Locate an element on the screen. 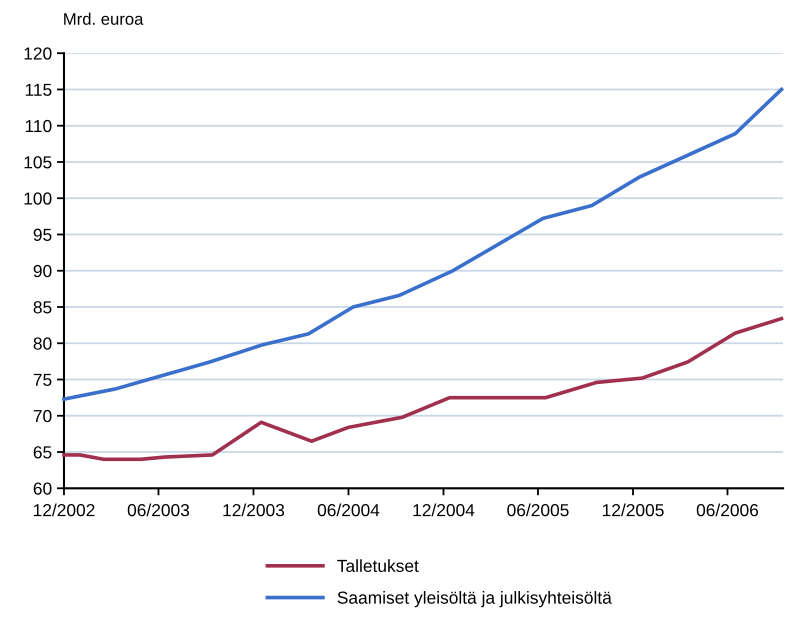 This screenshot has width=785, height=626. y-tick-label: 90 is located at coordinates (43, 271).